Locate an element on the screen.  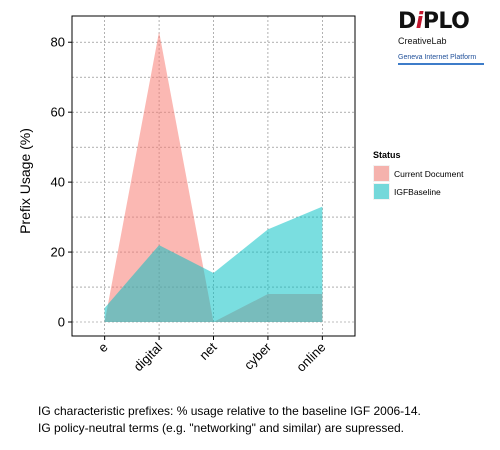
logo-name-part2: PLO is located at coordinates (446, 21).